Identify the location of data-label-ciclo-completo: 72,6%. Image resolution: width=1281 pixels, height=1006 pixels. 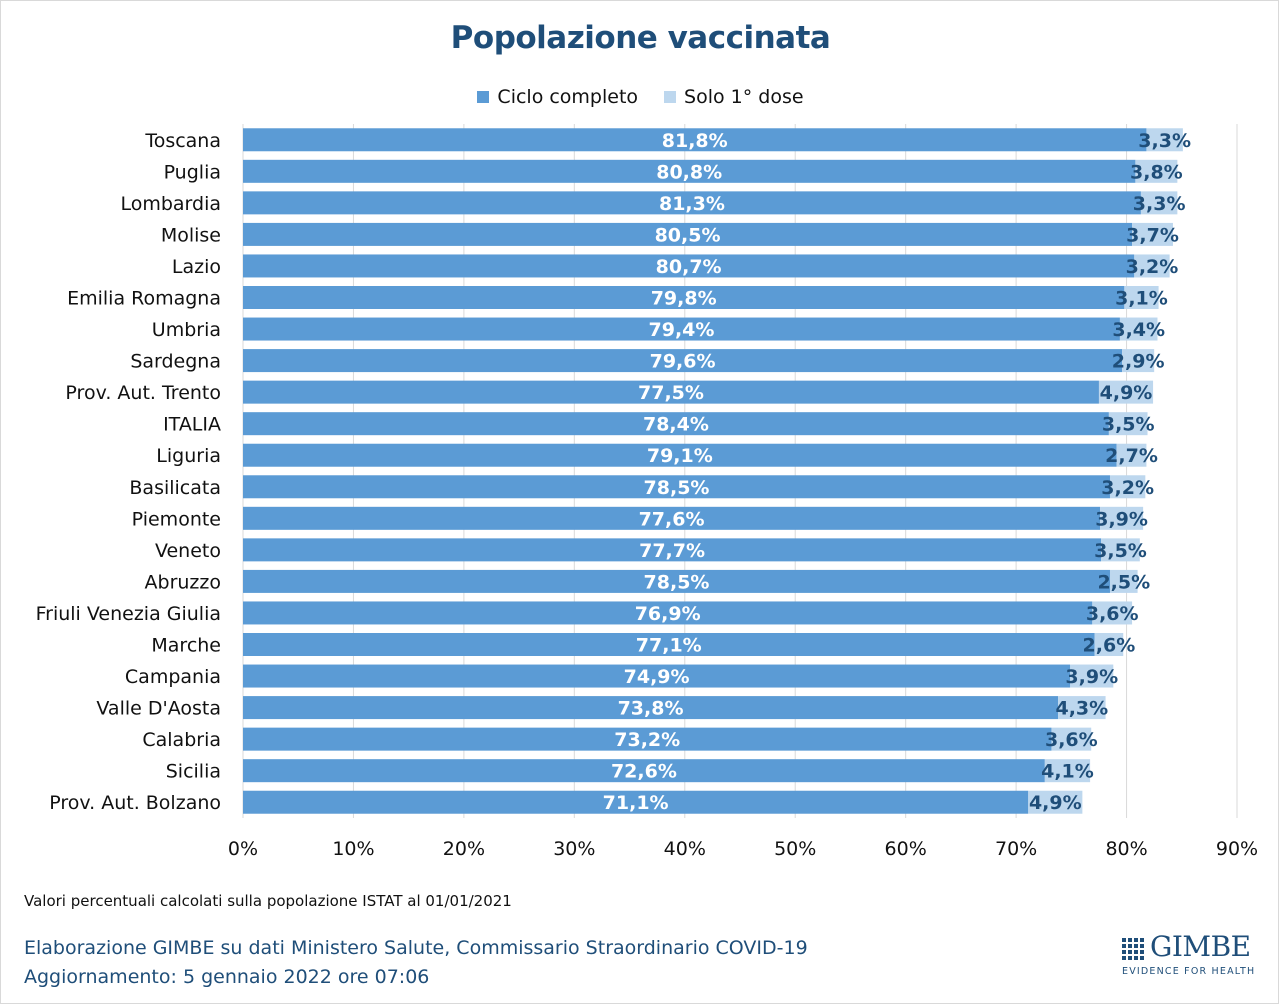
(644, 772).